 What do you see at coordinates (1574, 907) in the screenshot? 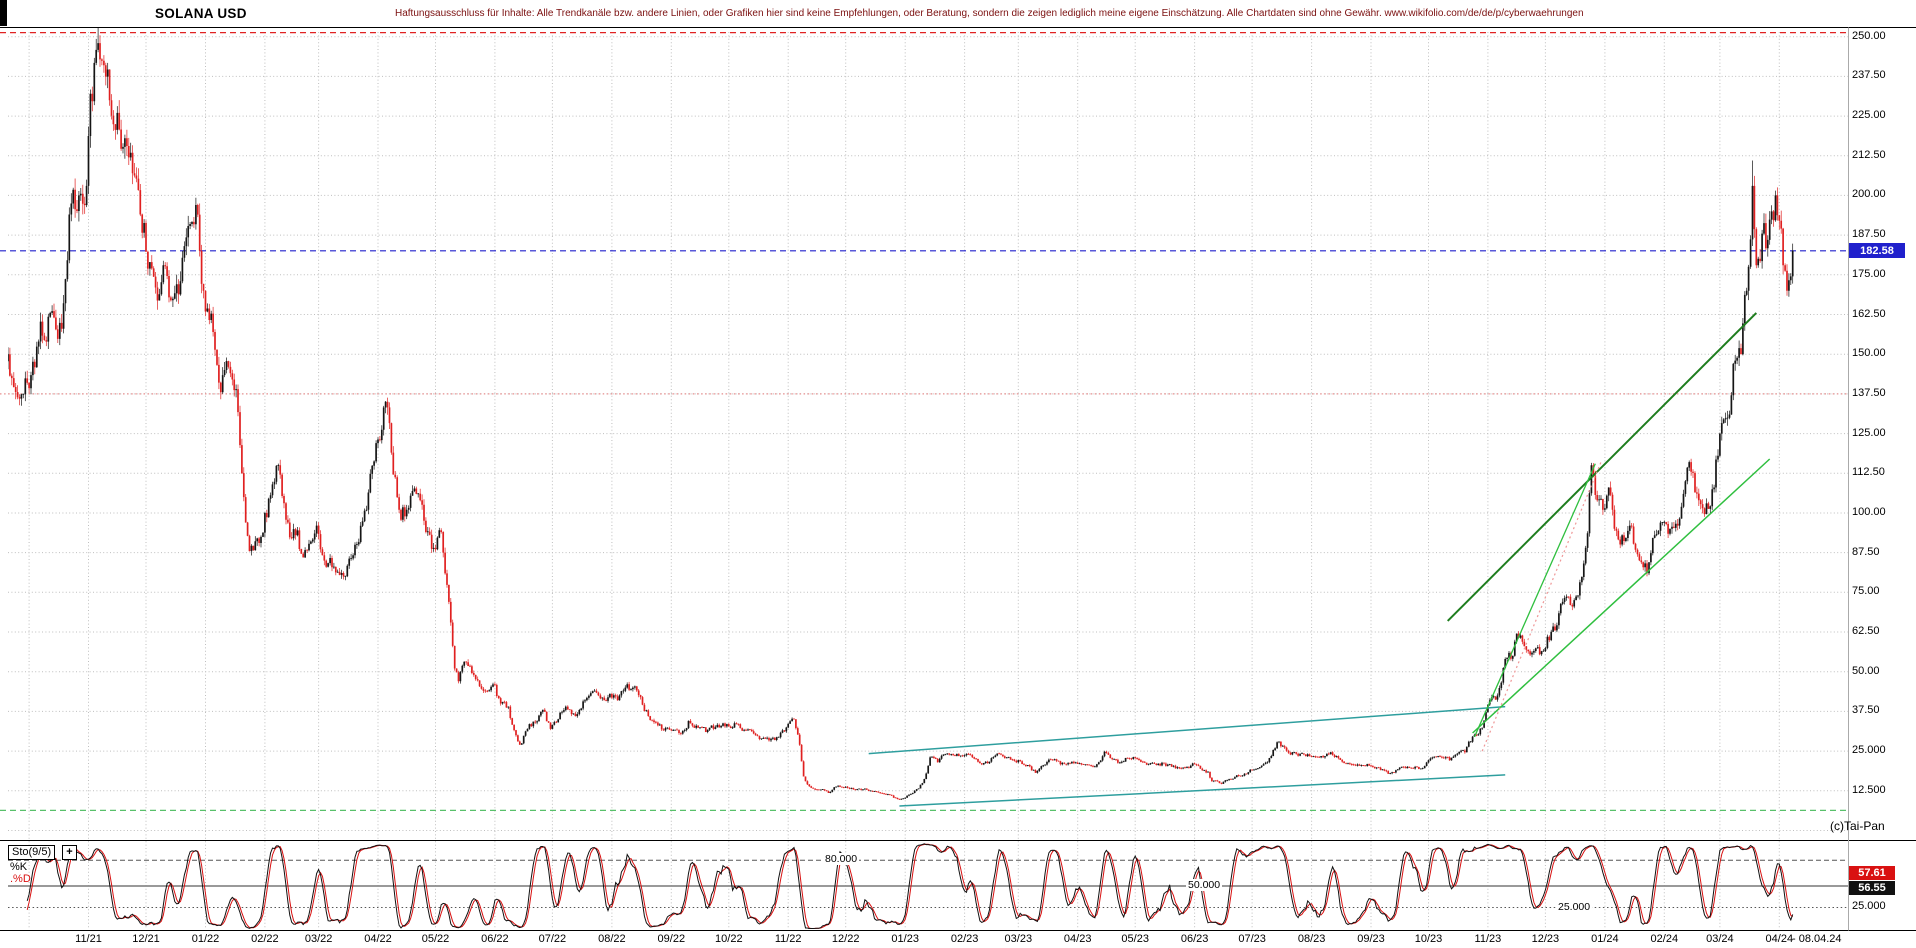
I see `sto-level-25-label: 25.000` at bounding box center [1574, 907].